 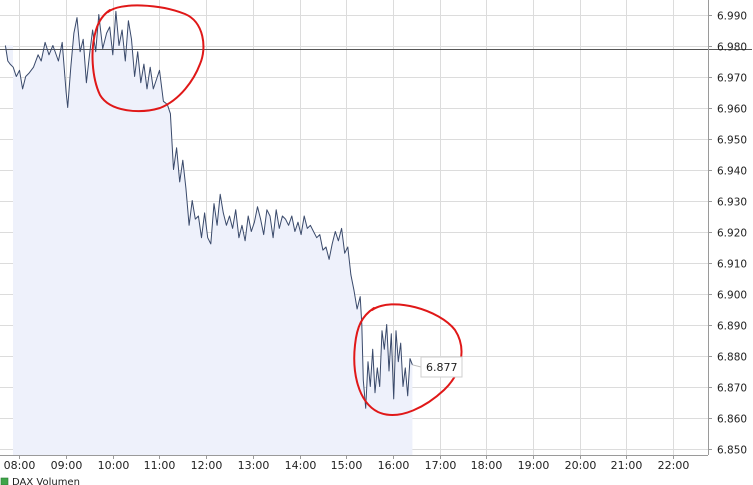 What do you see at coordinates (347, 465) in the screenshot?
I see `x-tick-label: 15:00` at bounding box center [347, 465].